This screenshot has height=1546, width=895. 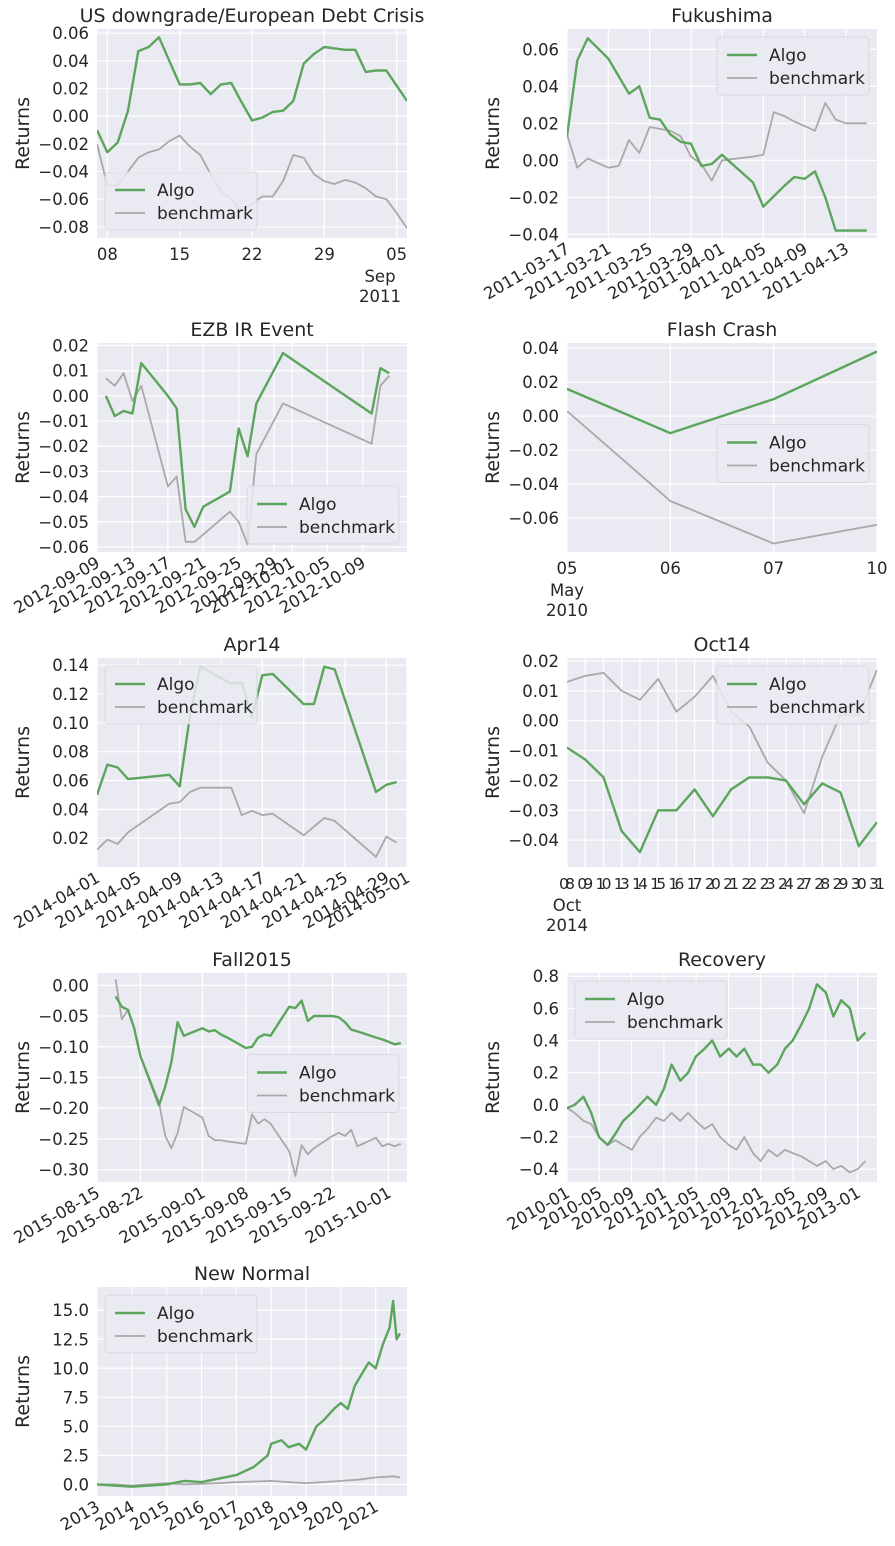 What do you see at coordinates (533, 810) in the screenshot?
I see `y-tick-label: −0.03` at bounding box center [533, 810].